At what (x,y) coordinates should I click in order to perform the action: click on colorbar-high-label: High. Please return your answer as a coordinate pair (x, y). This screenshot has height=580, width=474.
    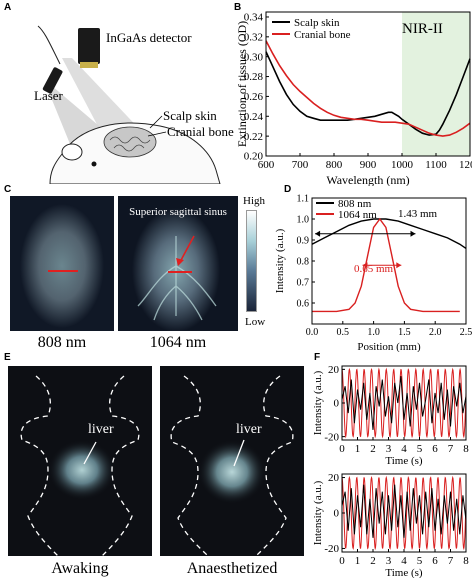
    Looking at the image, I should click on (254, 201).